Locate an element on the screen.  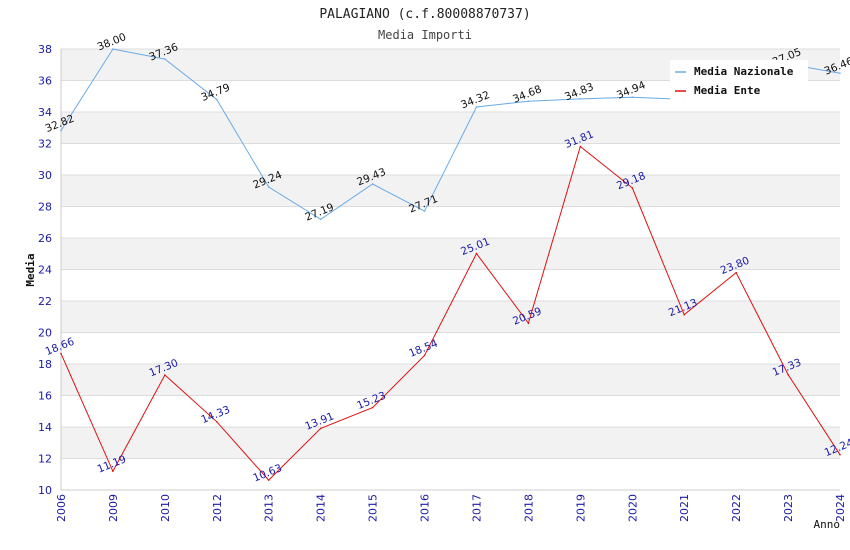
legend: Media Nazionale Media Ente is located at coordinates (739, 80).